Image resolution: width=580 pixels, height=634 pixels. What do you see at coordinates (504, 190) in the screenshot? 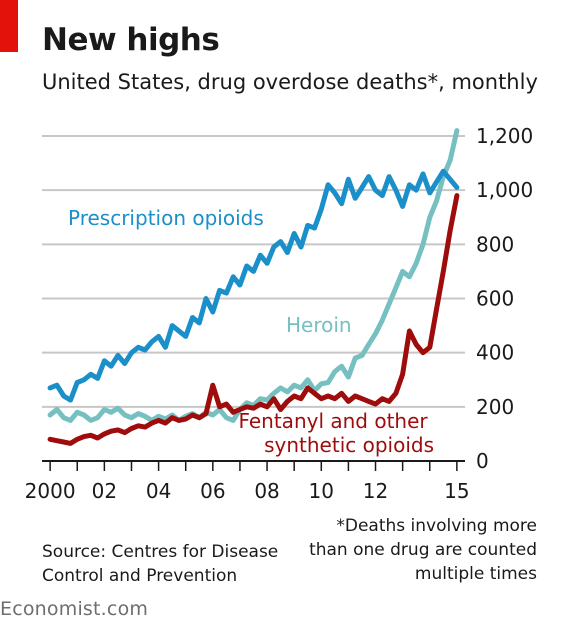
I see `y-tick-label: 1,000` at bounding box center [504, 190].